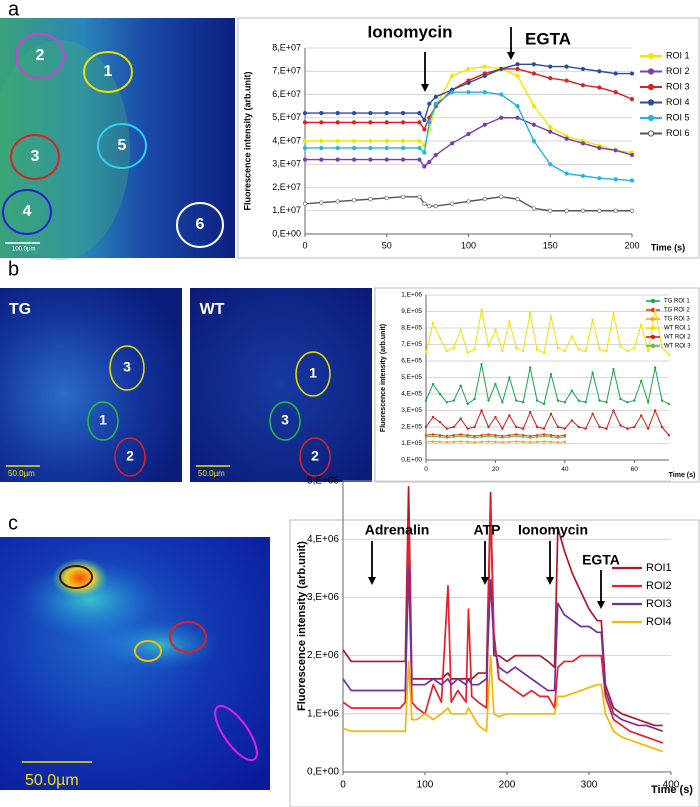  I want to click on legend-label: ROI 3, so click(678, 86).